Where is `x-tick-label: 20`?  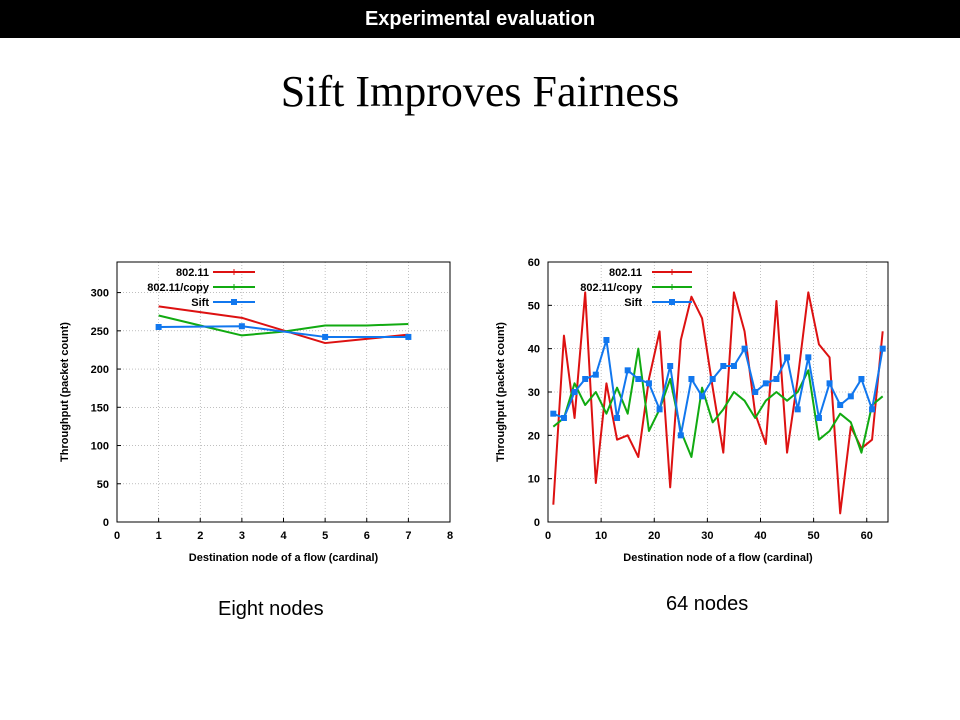 x-tick-label: 20 is located at coordinates (654, 536).